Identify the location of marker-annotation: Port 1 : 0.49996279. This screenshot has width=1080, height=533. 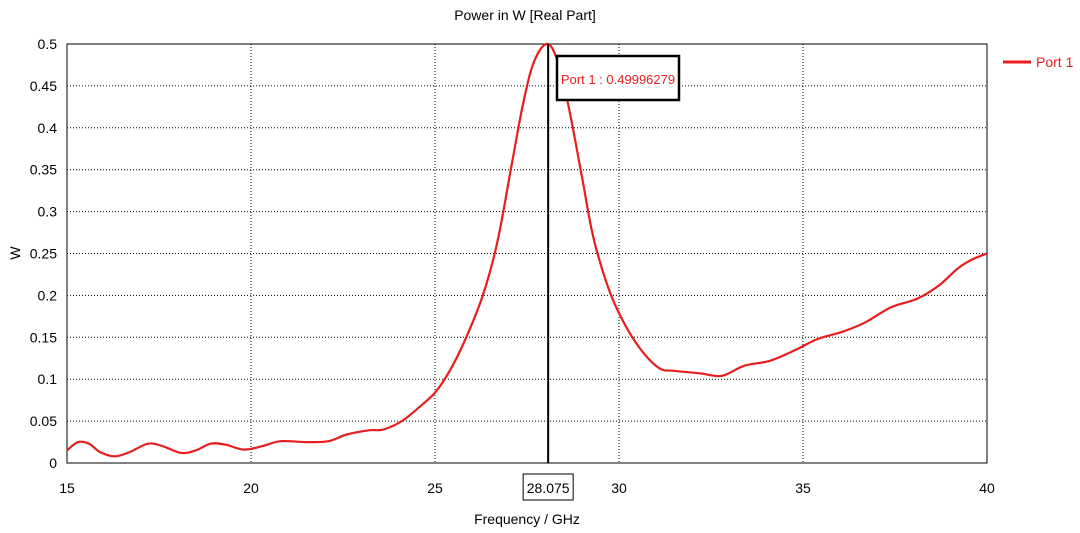
(618, 78).